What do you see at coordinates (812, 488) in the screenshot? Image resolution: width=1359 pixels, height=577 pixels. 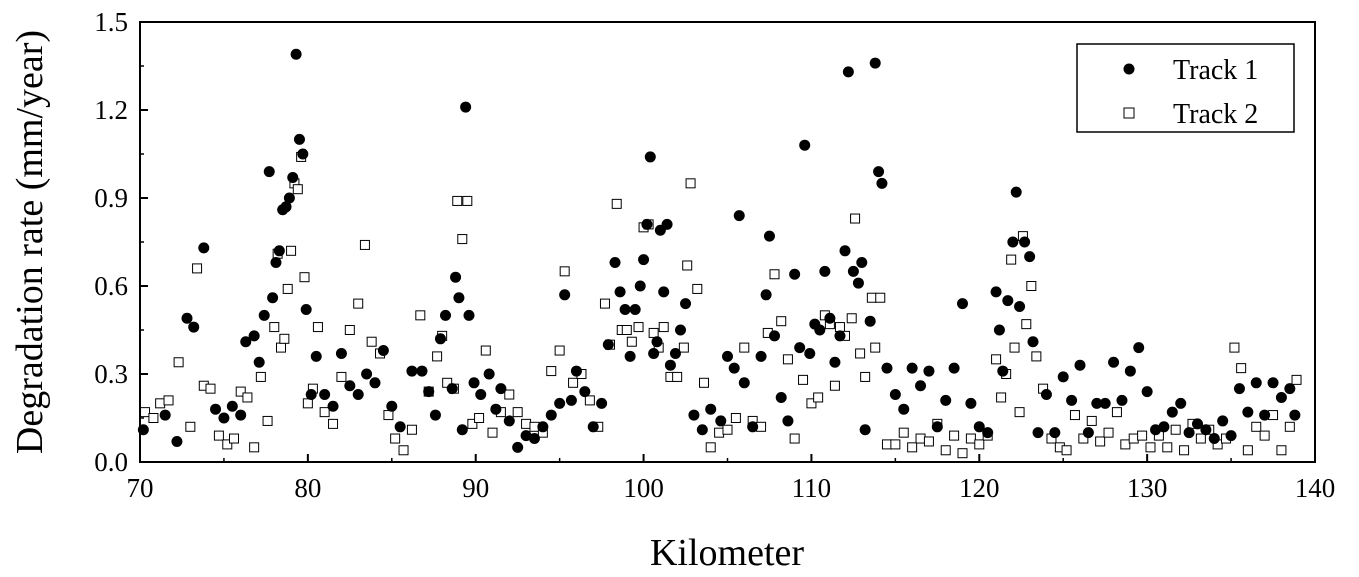 I see `x-tick-label: 110` at bounding box center [812, 488].